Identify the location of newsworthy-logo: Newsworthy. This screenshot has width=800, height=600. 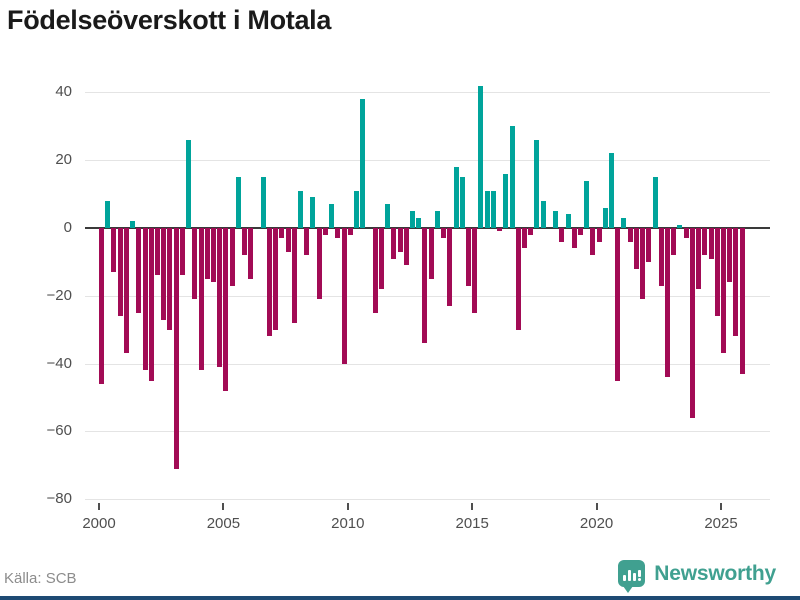
(697, 576).